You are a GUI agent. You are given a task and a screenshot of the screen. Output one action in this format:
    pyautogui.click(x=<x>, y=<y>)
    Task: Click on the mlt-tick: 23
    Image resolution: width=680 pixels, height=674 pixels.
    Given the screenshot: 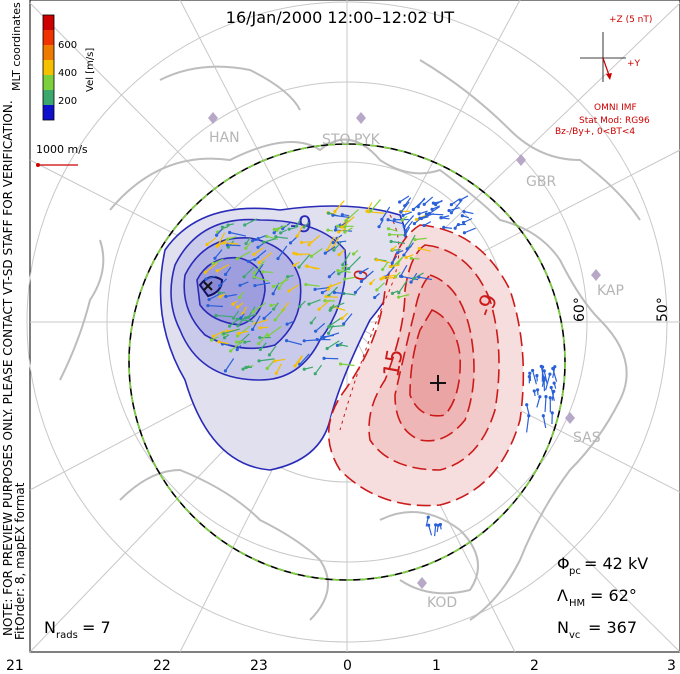 What is the action you would take?
    pyautogui.click(x=259, y=666)
    